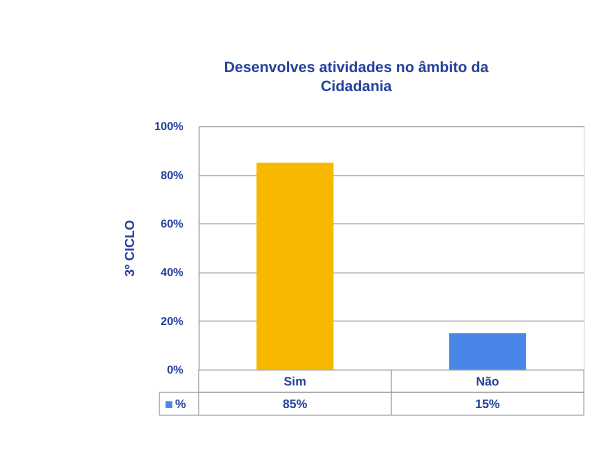 This screenshot has height=459, width=611. Describe the element at coordinates (295, 381) in the screenshot. I see `x-tick-label: Sim` at that location.